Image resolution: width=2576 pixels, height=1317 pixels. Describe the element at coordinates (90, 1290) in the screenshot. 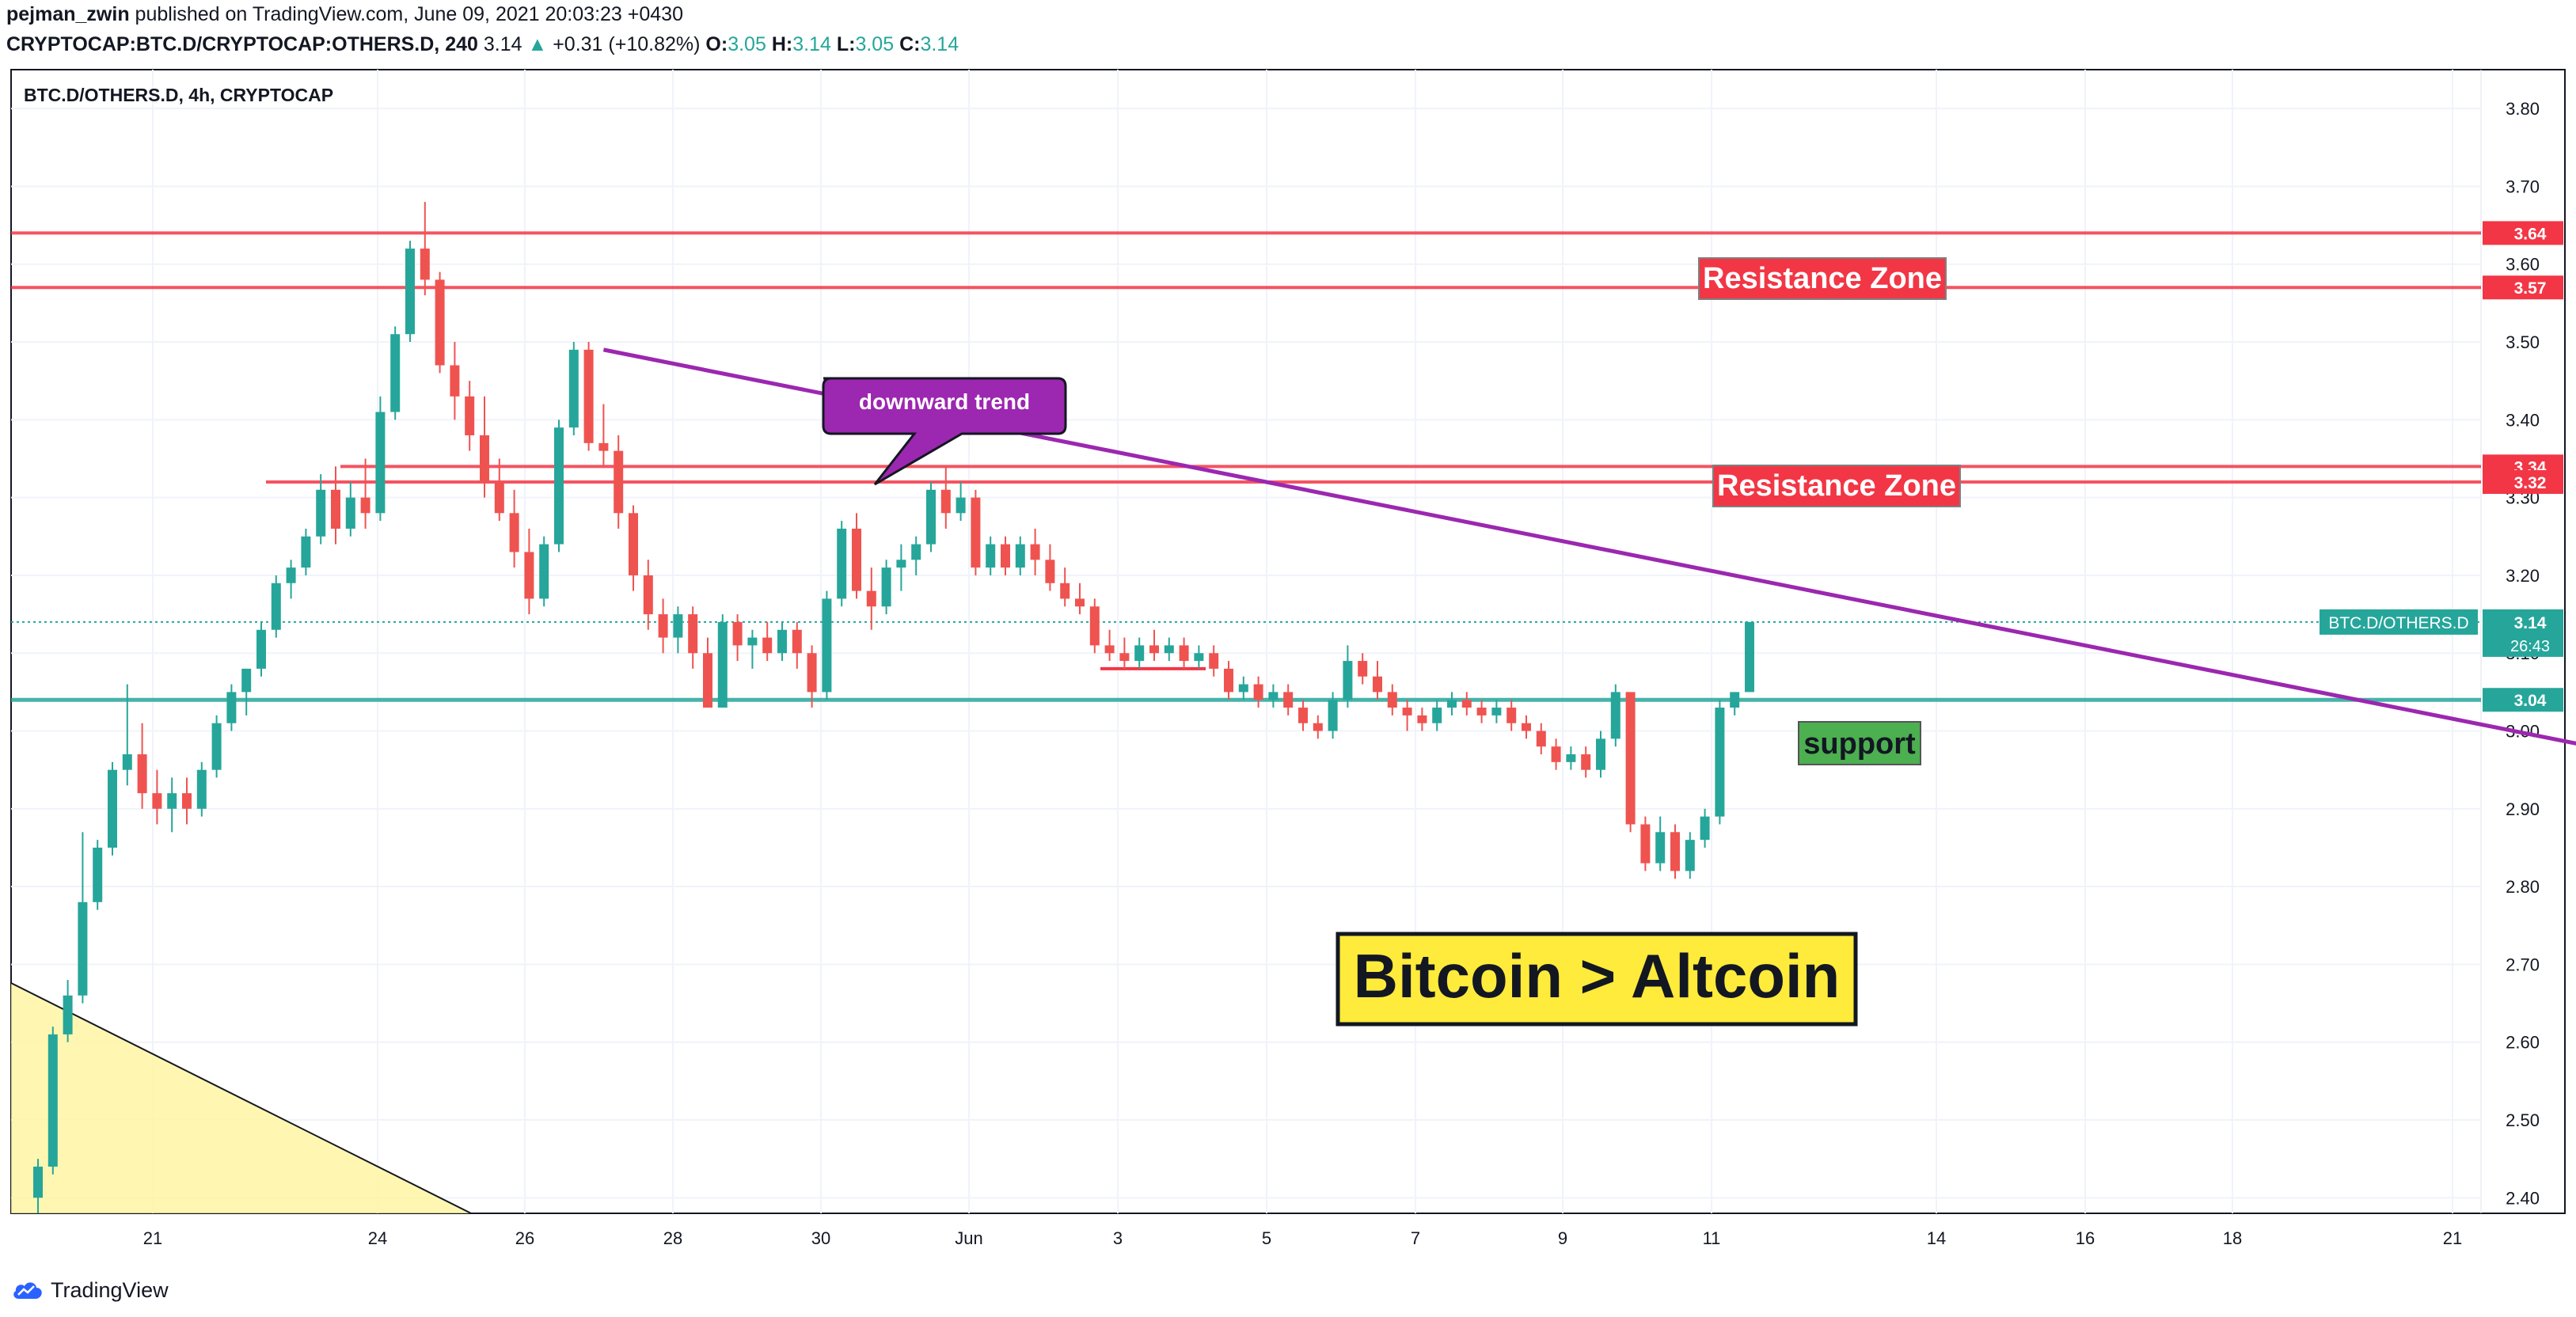

I see `tradingview-logo: TradingView` at that location.